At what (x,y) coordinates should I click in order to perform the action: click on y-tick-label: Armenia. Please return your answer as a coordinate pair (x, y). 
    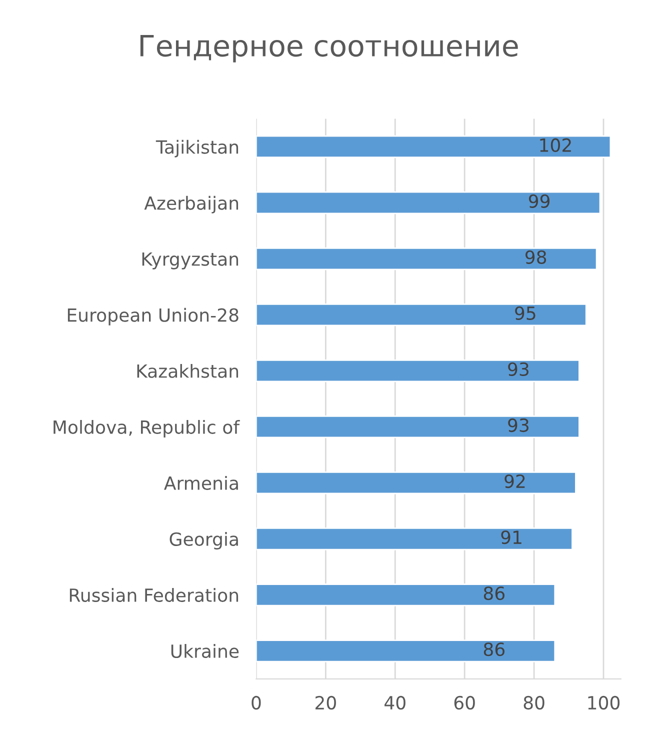
    Looking at the image, I should click on (201, 483).